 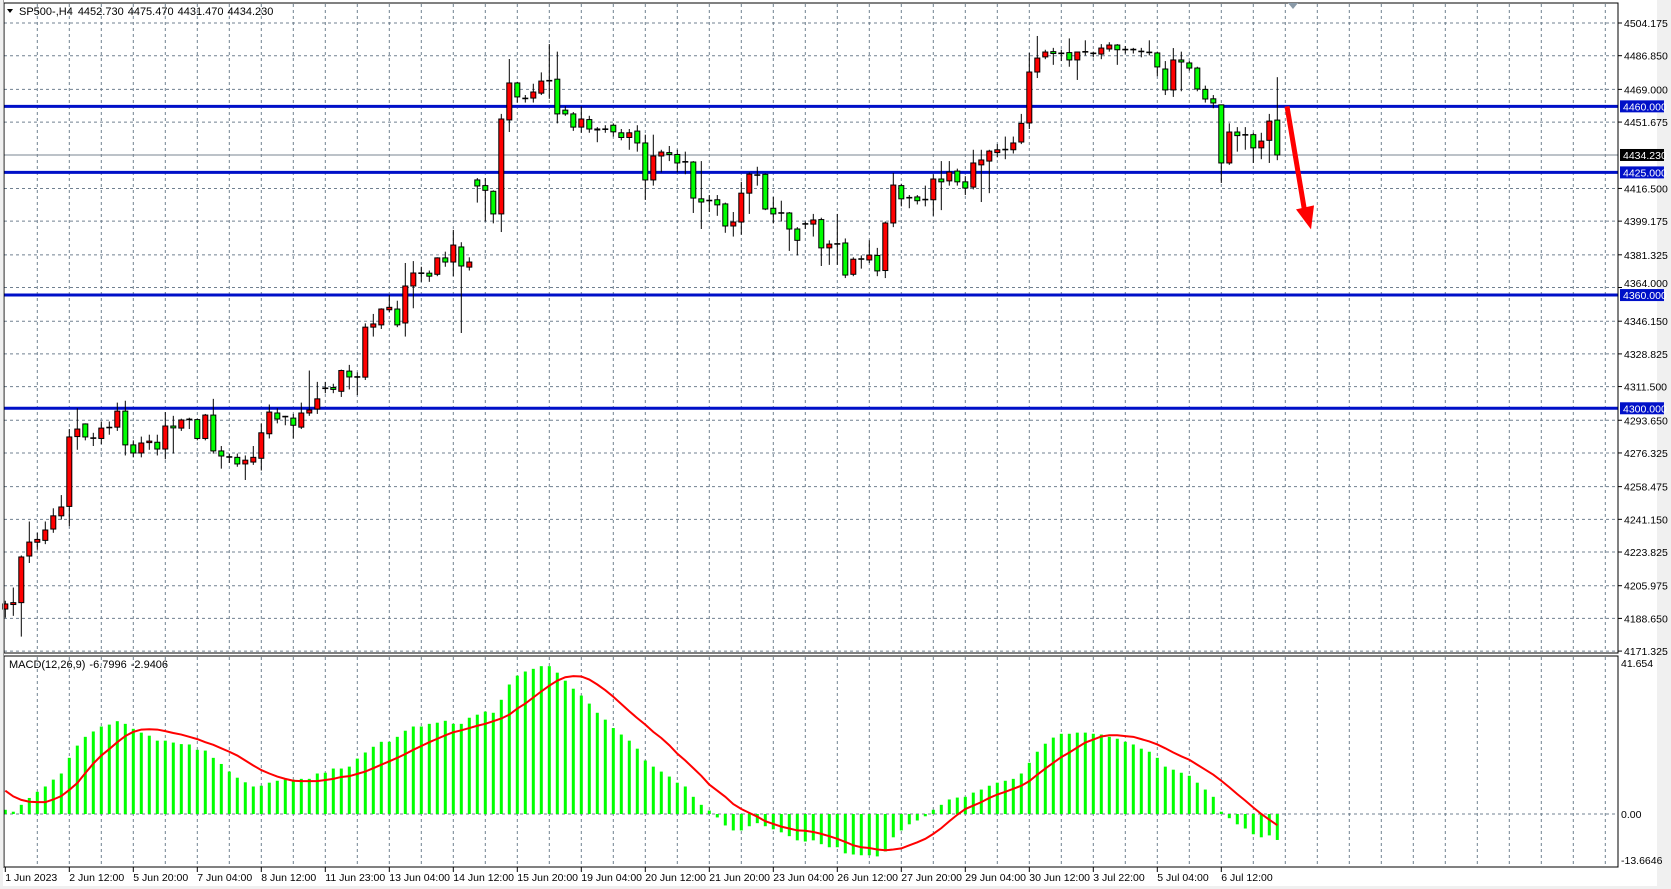 What do you see at coordinates (1646, 189) in the screenshot?
I see `price-tick-label: 4416.500` at bounding box center [1646, 189].